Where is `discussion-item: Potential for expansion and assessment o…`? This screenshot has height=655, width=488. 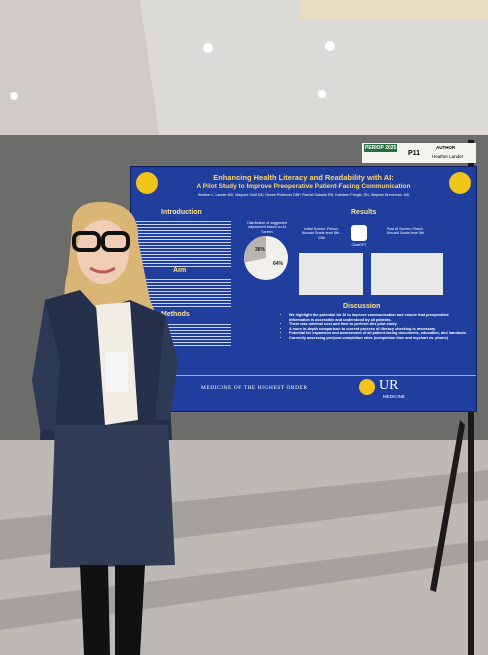 discussion-item: Potential for expansion and assessment o… is located at coordinates (379, 333).